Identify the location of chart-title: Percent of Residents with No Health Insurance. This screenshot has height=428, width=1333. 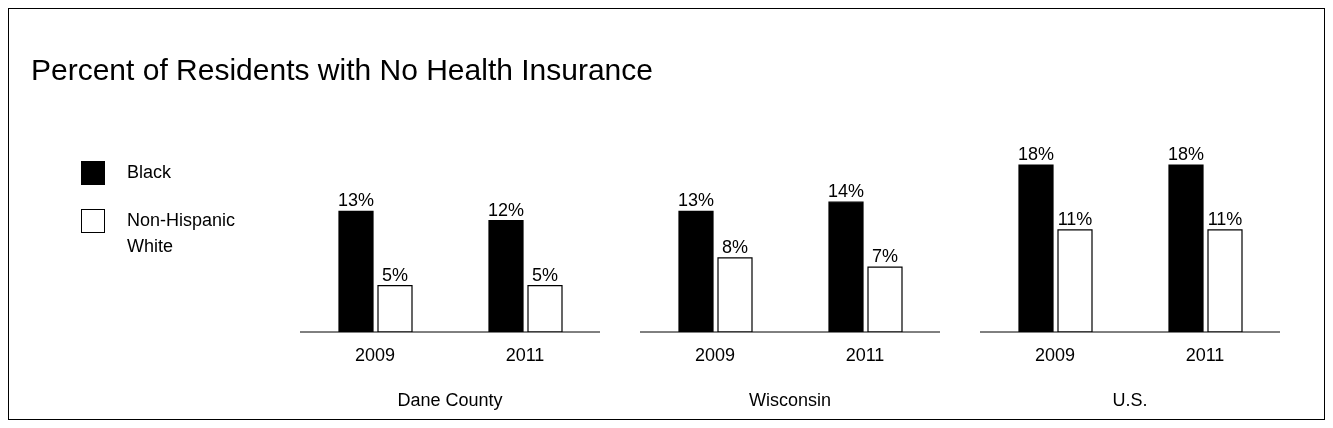
(342, 70).